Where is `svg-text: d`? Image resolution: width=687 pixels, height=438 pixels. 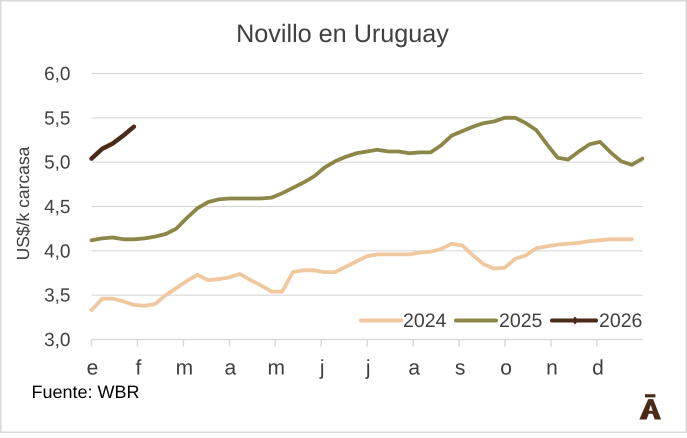
svg-text: d is located at coordinates (598, 368).